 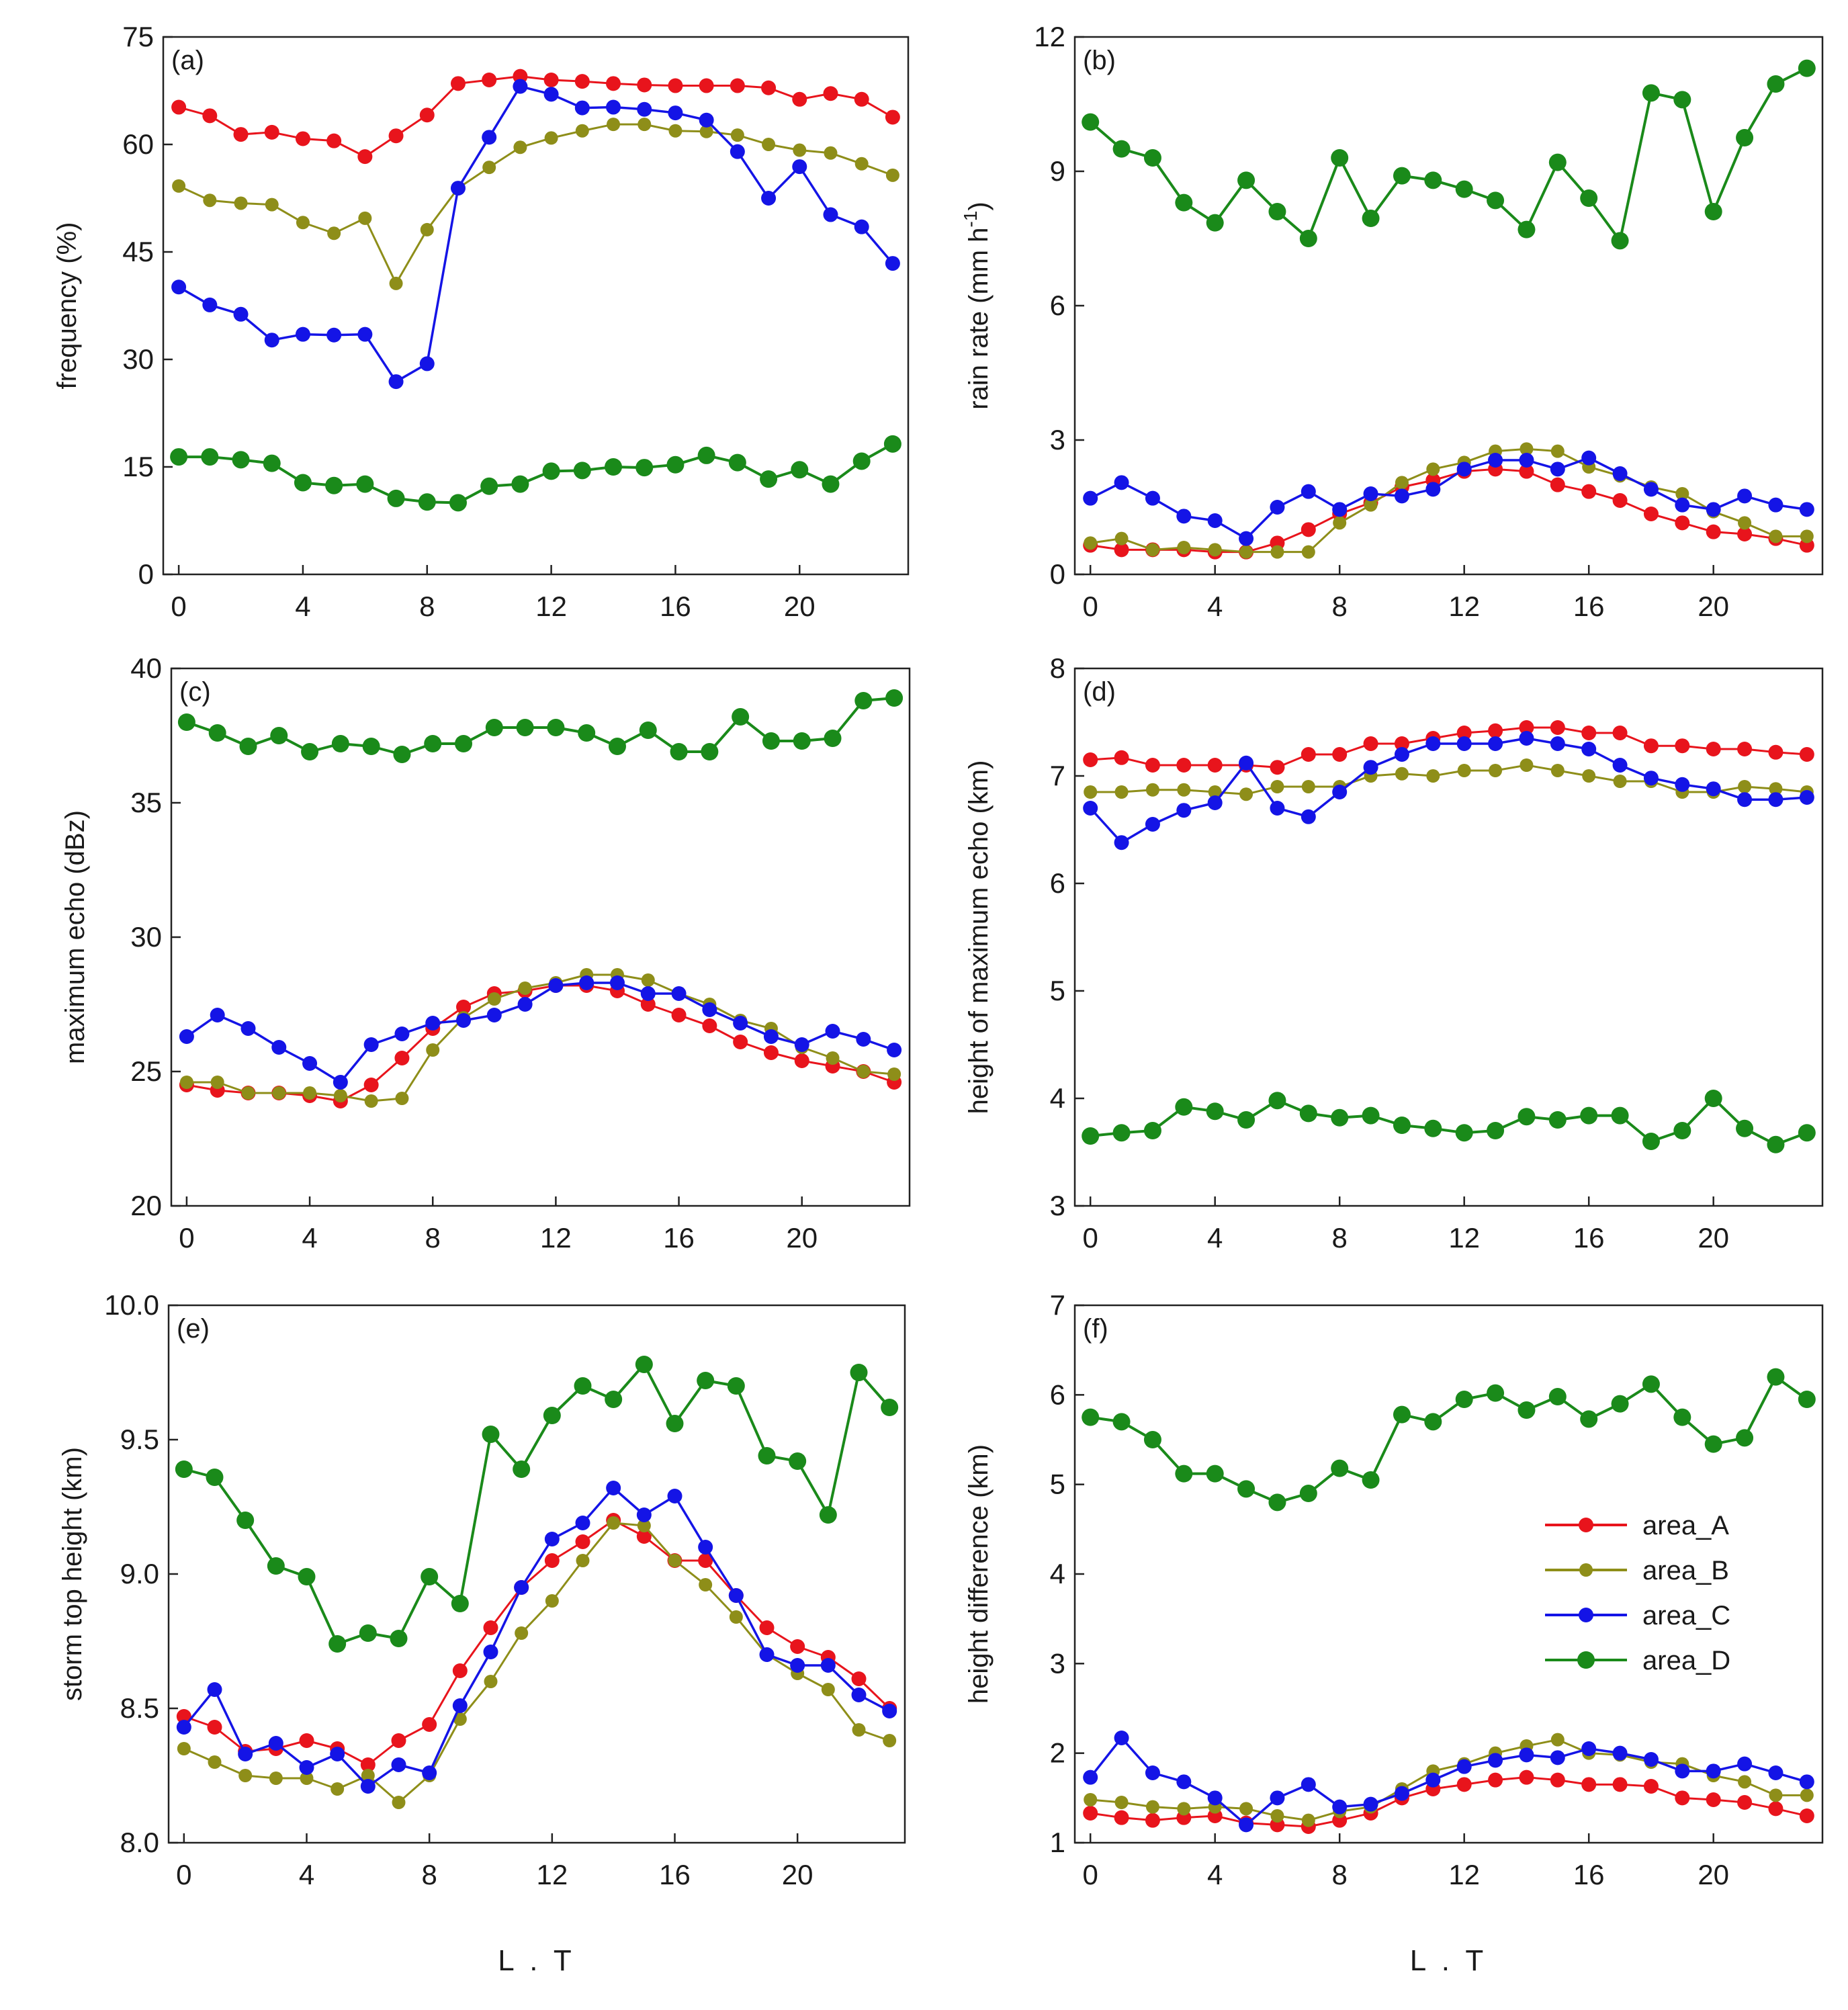 I want to click on panel-a: 0 15 30 45 60 75 0 4 8 12 16 20 frequency (%) (a), so click(x=481, y=321).